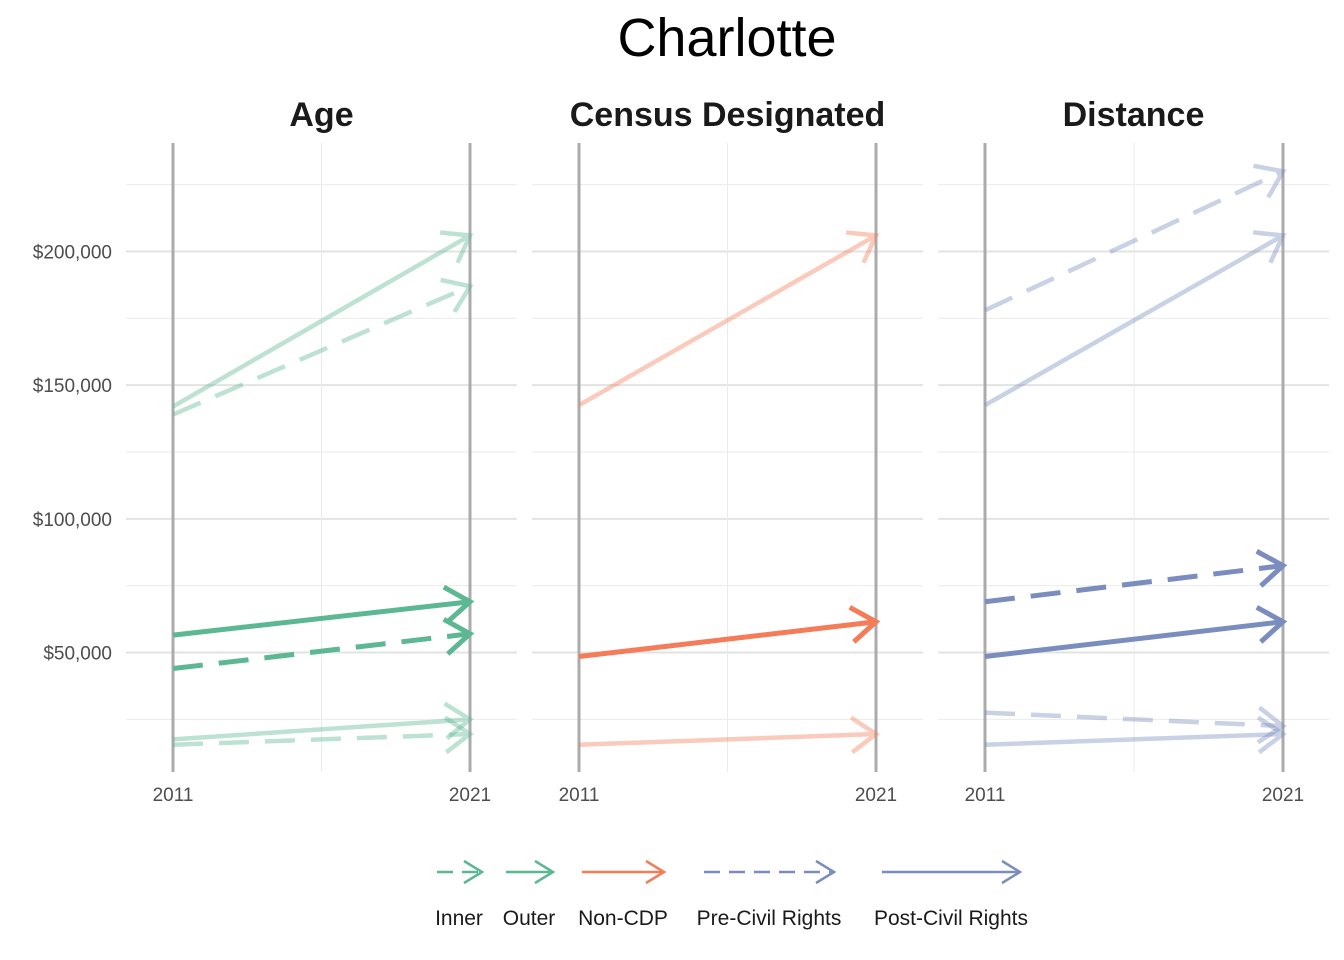  What do you see at coordinates (72, 253) in the screenshot?
I see `y-tick-label: $200,000` at bounding box center [72, 253].